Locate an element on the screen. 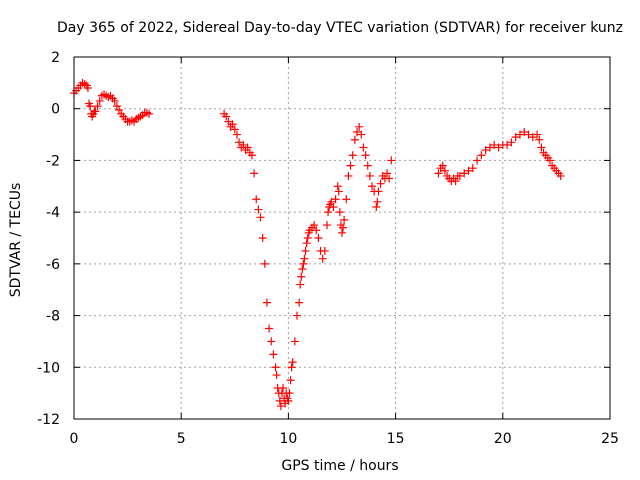 The width and height of the screenshot is (640, 480). x-axis-label: GPS time / hours is located at coordinates (339, 466).